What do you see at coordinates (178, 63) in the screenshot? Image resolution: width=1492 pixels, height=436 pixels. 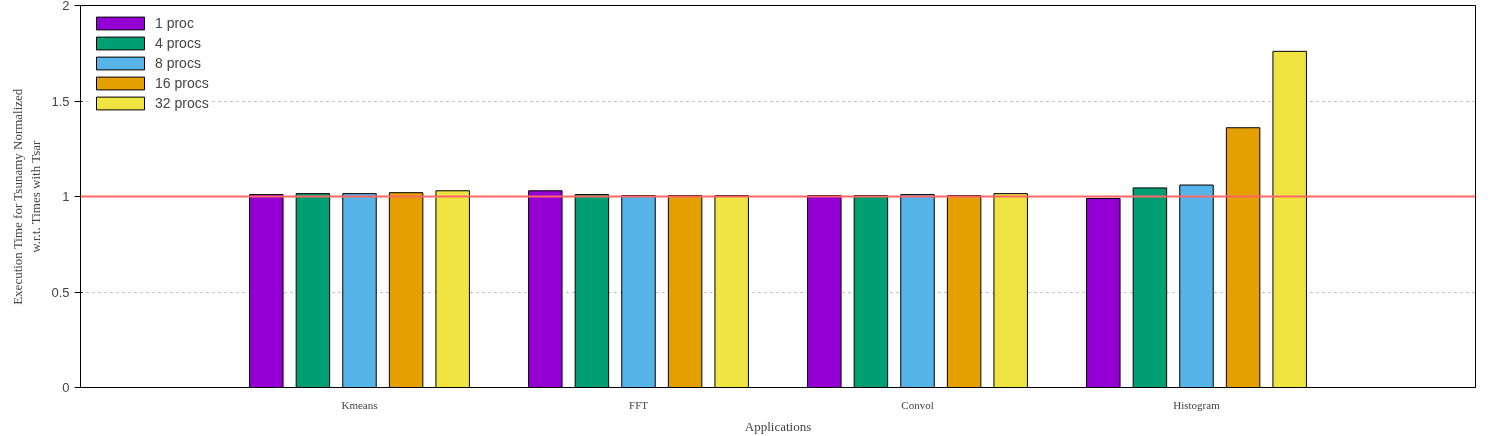 I see `legend-label: 8 procs` at bounding box center [178, 63].